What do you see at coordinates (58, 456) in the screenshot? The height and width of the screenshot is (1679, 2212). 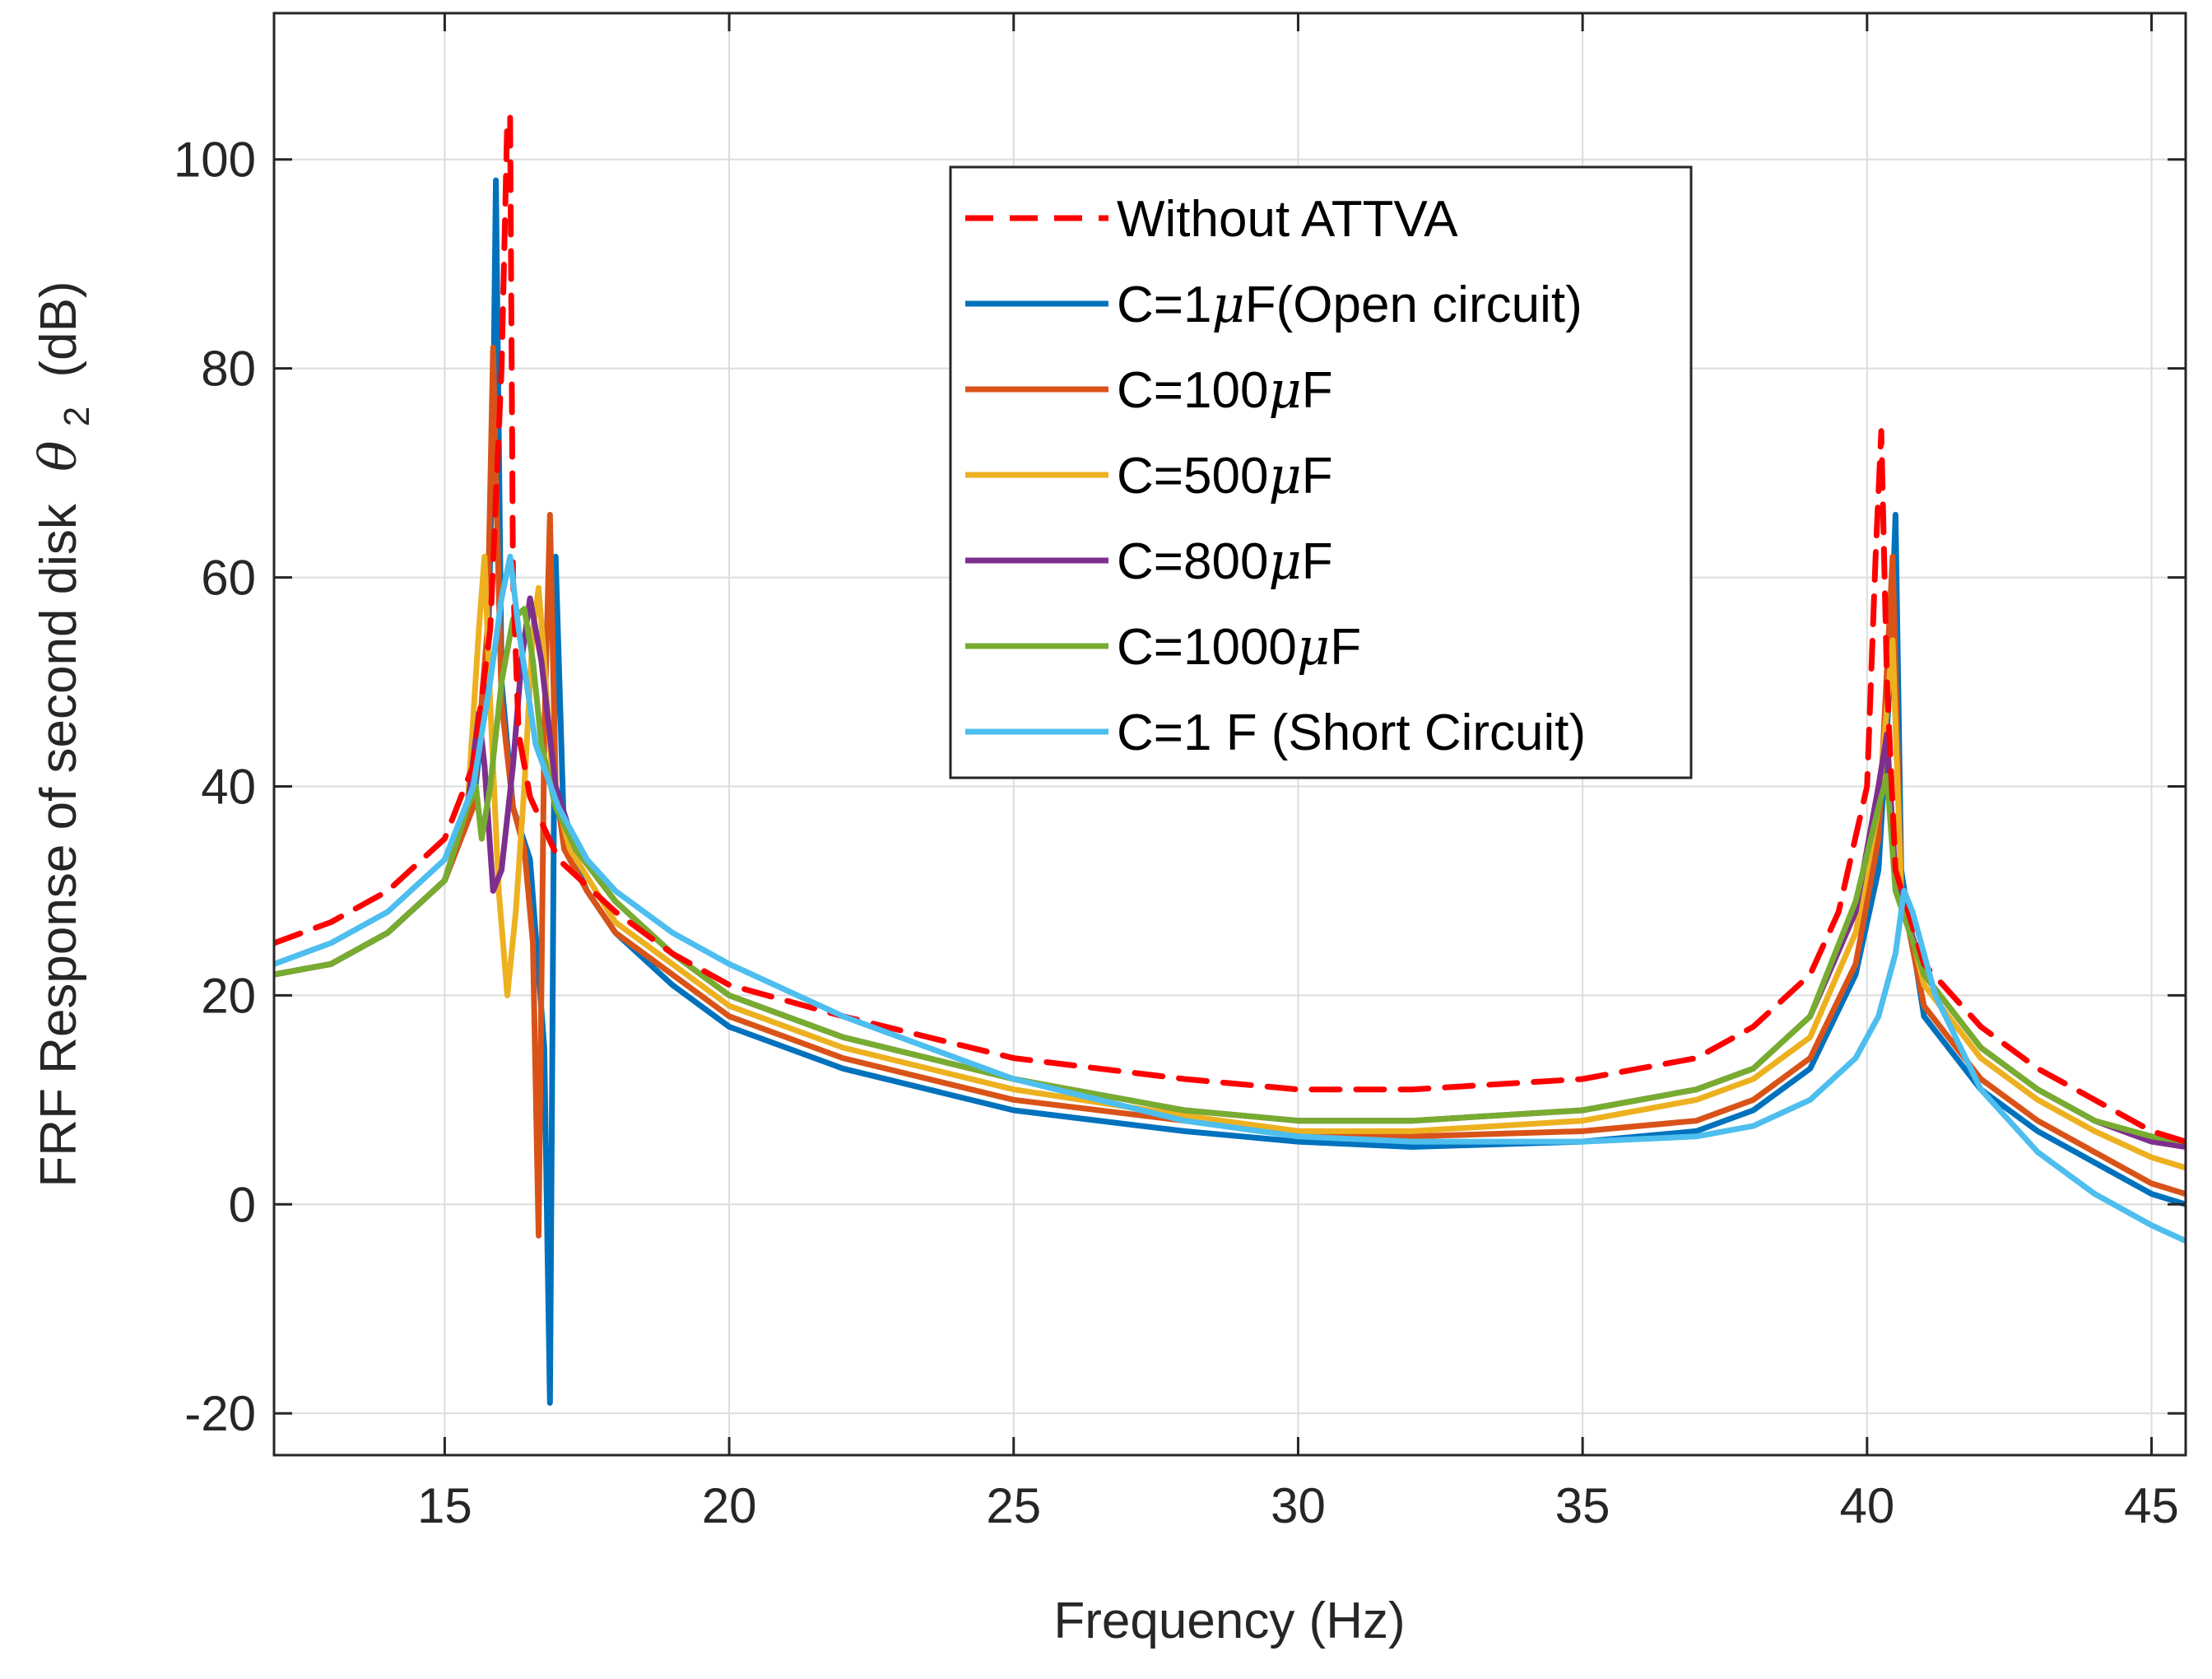 I see `y-axis-title-symbol: θ` at bounding box center [58, 456].